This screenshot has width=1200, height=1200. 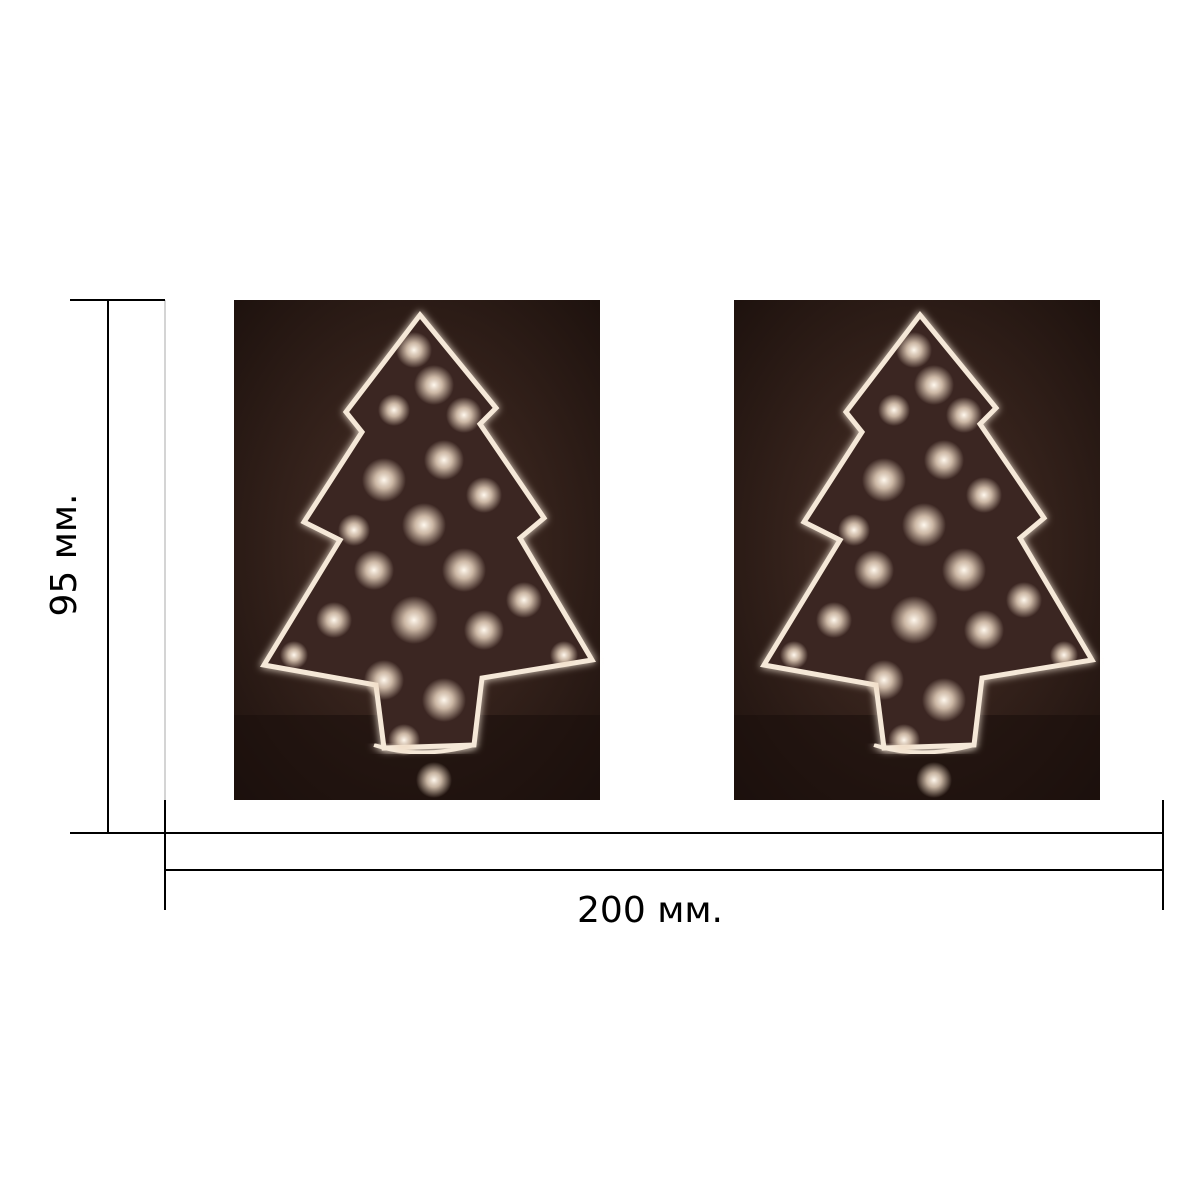 What do you see at coordinates (664, 865) in the screenshot?
I see `width-dimension: 200 мм.` at bounding box center [664, 865].